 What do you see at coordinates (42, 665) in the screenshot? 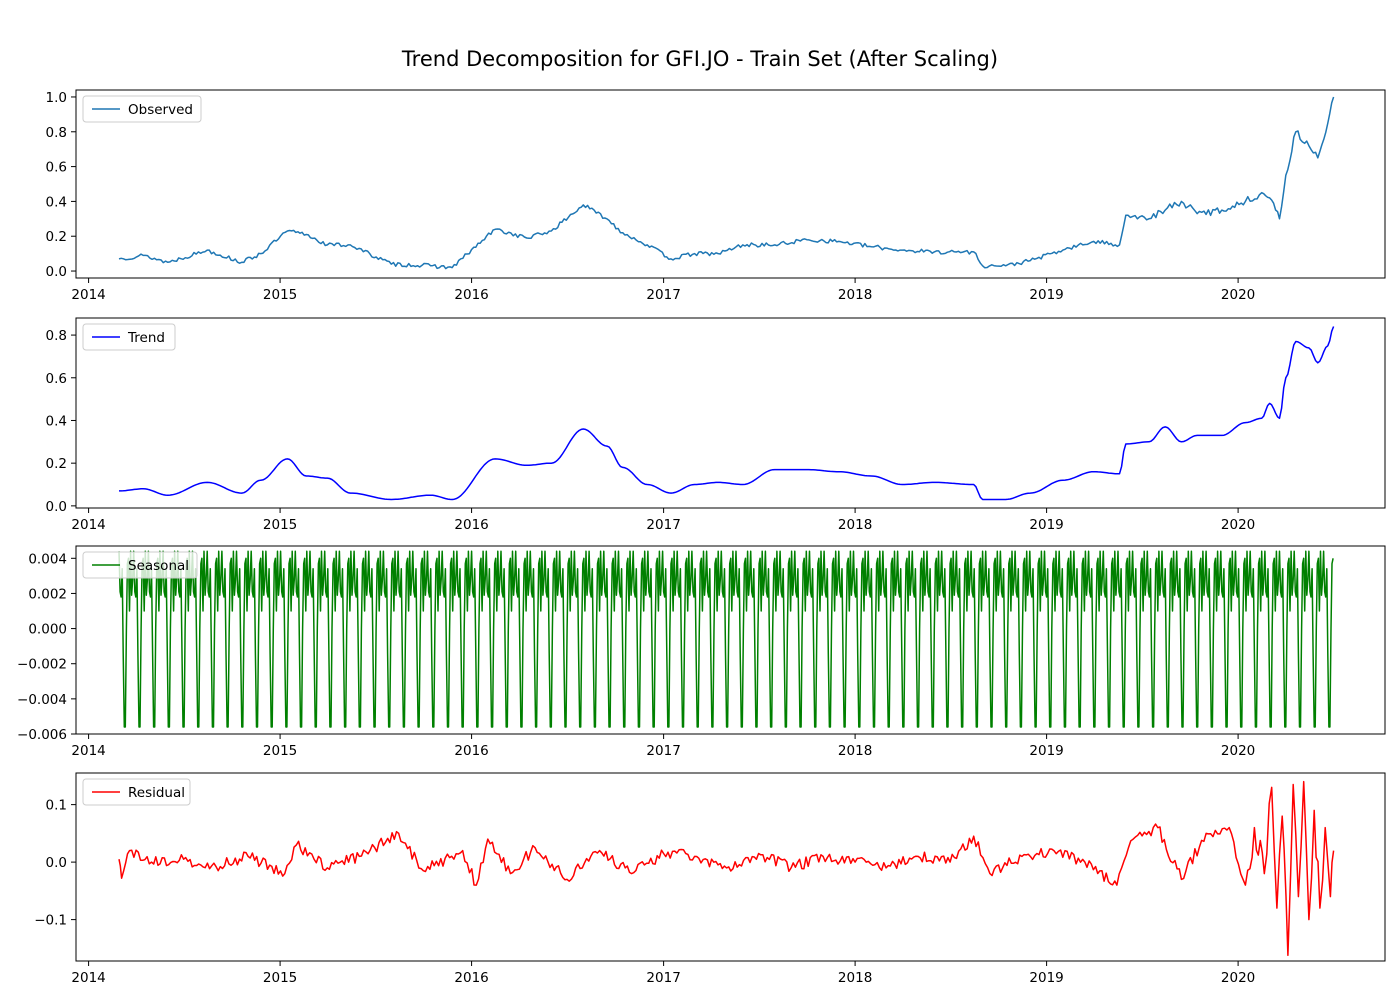
I see `seasonal-y-tick-label: −0.002` at bounding box center [42, 665].